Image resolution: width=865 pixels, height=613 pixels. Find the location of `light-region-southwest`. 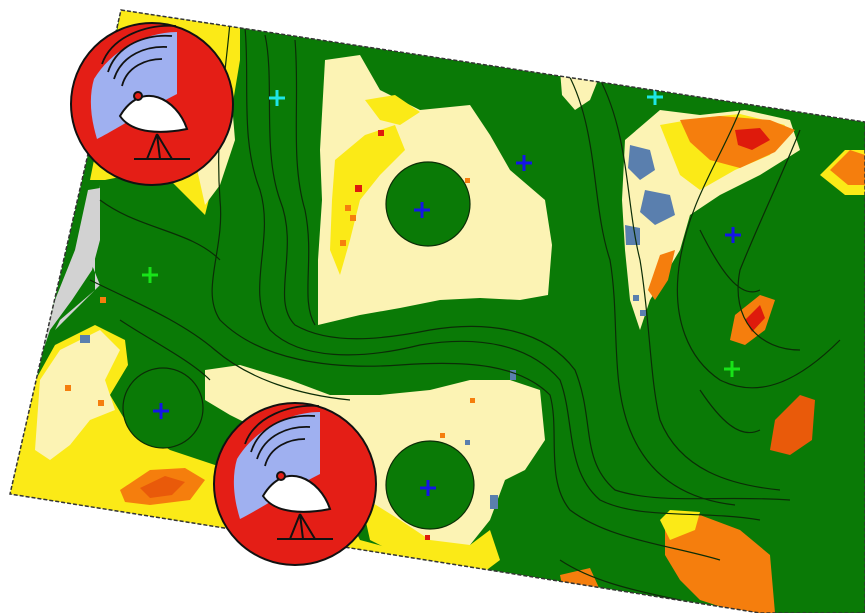

light-region-southwest is located at coordinates (77, 395).